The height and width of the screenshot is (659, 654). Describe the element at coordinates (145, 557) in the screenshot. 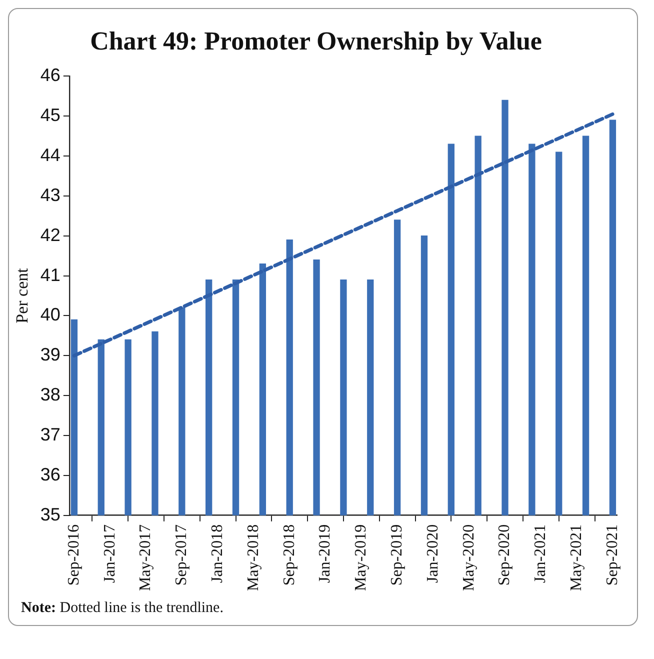

I see `x-tick-label: May-2017` at that location.